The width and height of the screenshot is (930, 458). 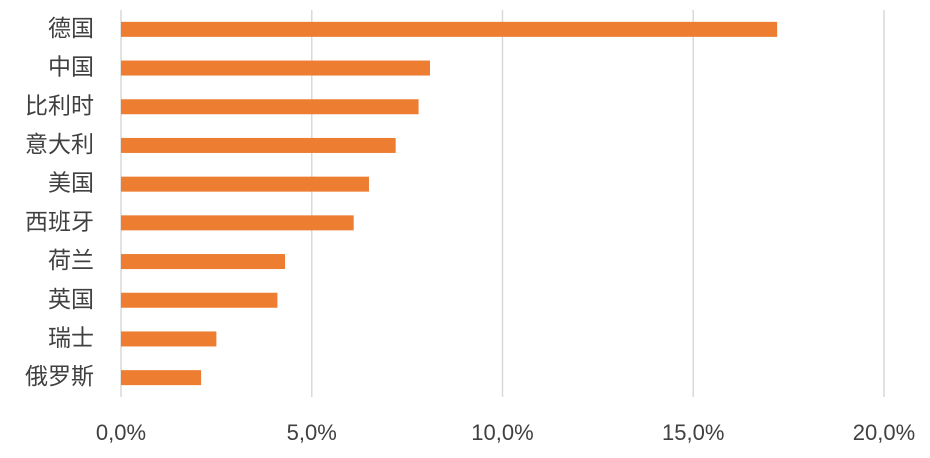 I want to click on x-tick-label: 10,0%, so click(x=502, y=432).